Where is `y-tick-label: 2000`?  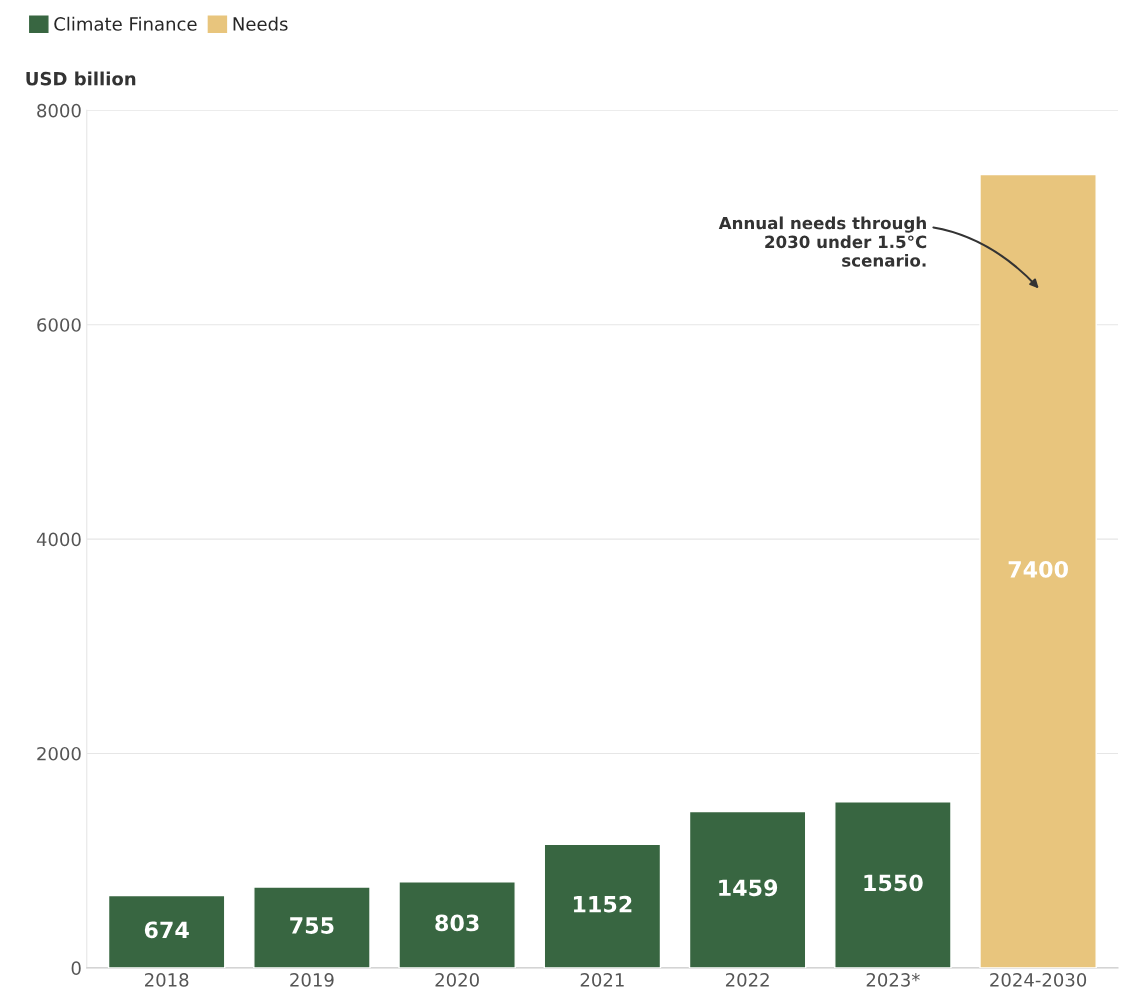 y-tick-label: 2000 is located at coordinates (59, 753).